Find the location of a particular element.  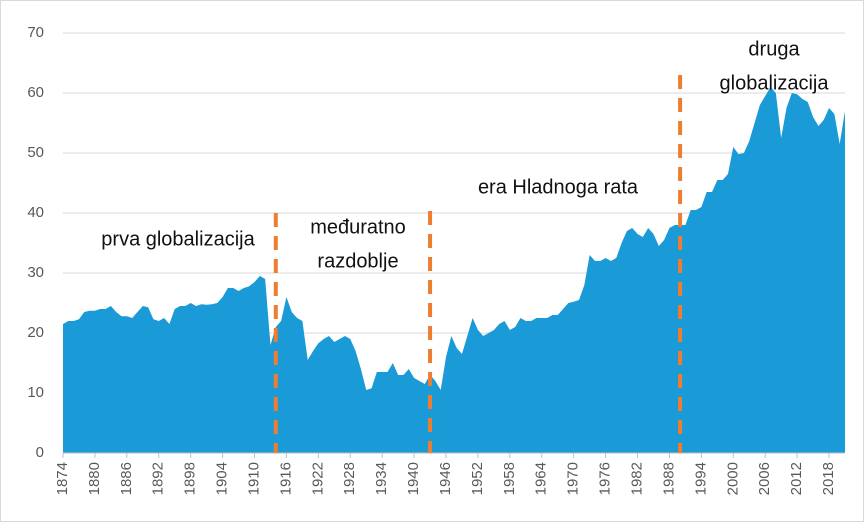

x-tick-label: 1886 is located at coordinates (126, 478).